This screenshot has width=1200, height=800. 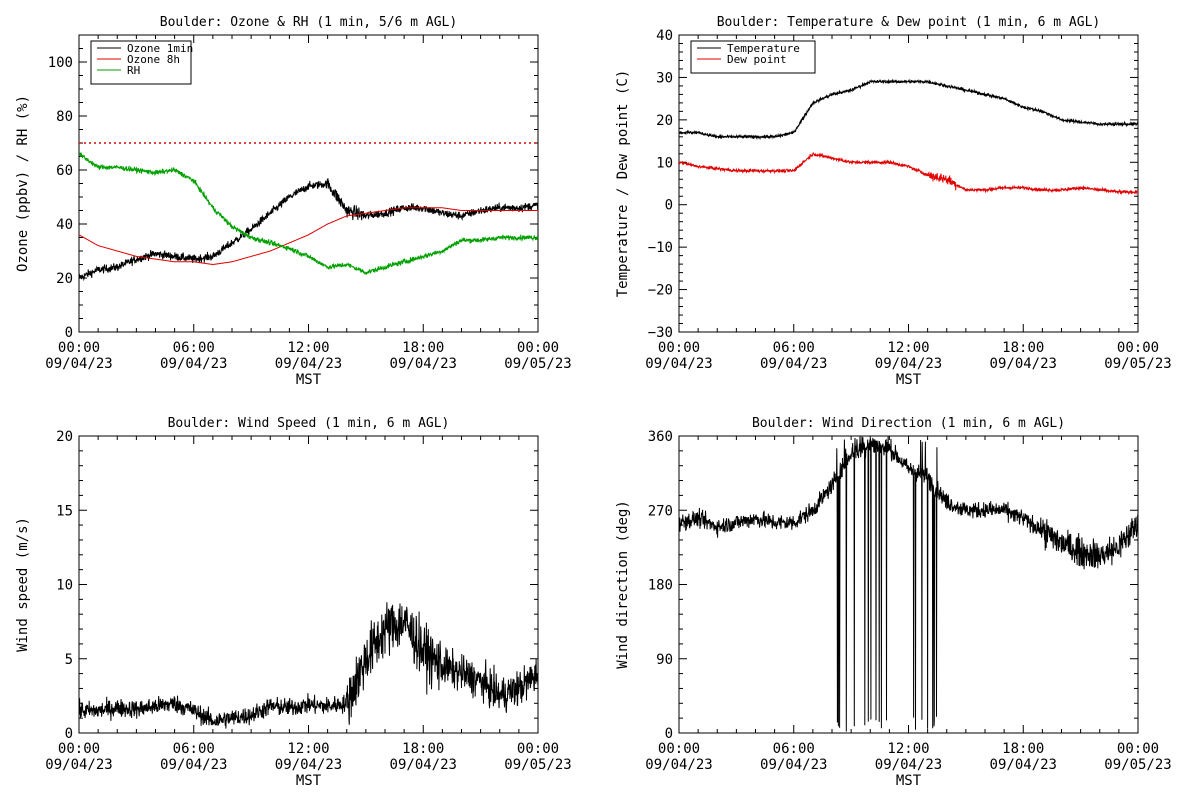 What do you see at coordinates (660, 586) in the screenshot?
I see `y-tick-label: 180` at bounding box center [660, 586].